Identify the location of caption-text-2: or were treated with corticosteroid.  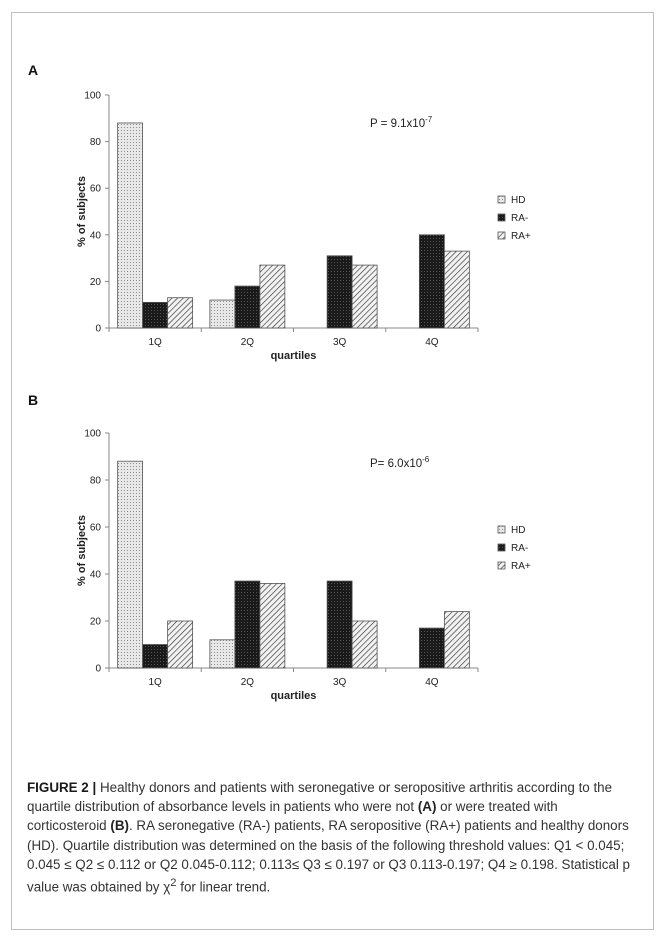
(292, 816).